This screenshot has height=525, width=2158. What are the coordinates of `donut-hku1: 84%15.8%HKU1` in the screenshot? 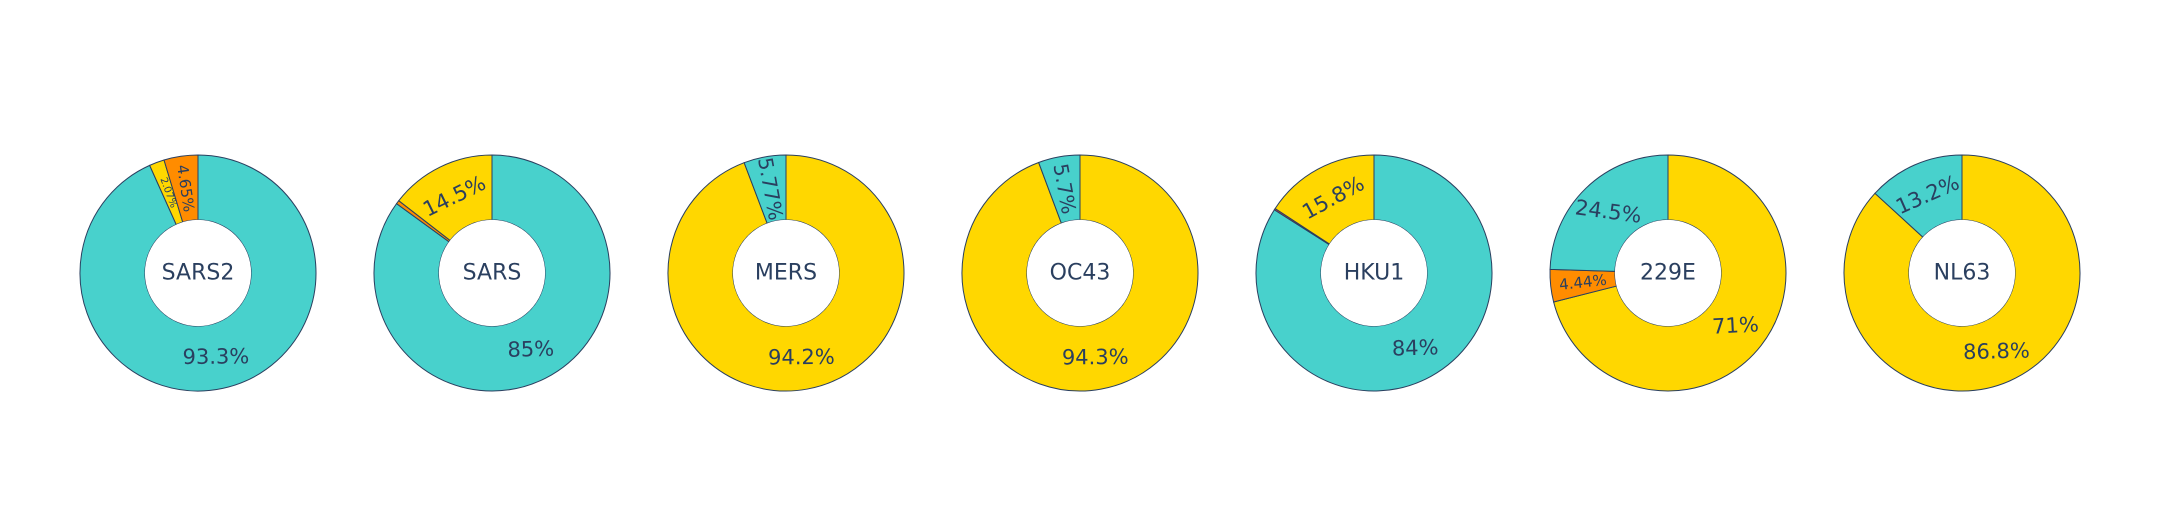 It's located at (1374, 273).